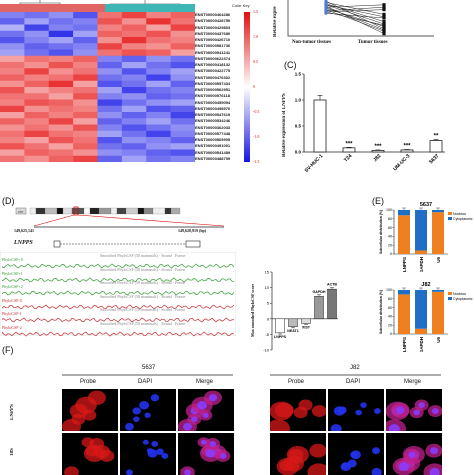 This screenshot has width=474, height=475. Describe the element at coordinates (353, 382) in the screenshot. I see `micro-column-header: DAPI` at that location.